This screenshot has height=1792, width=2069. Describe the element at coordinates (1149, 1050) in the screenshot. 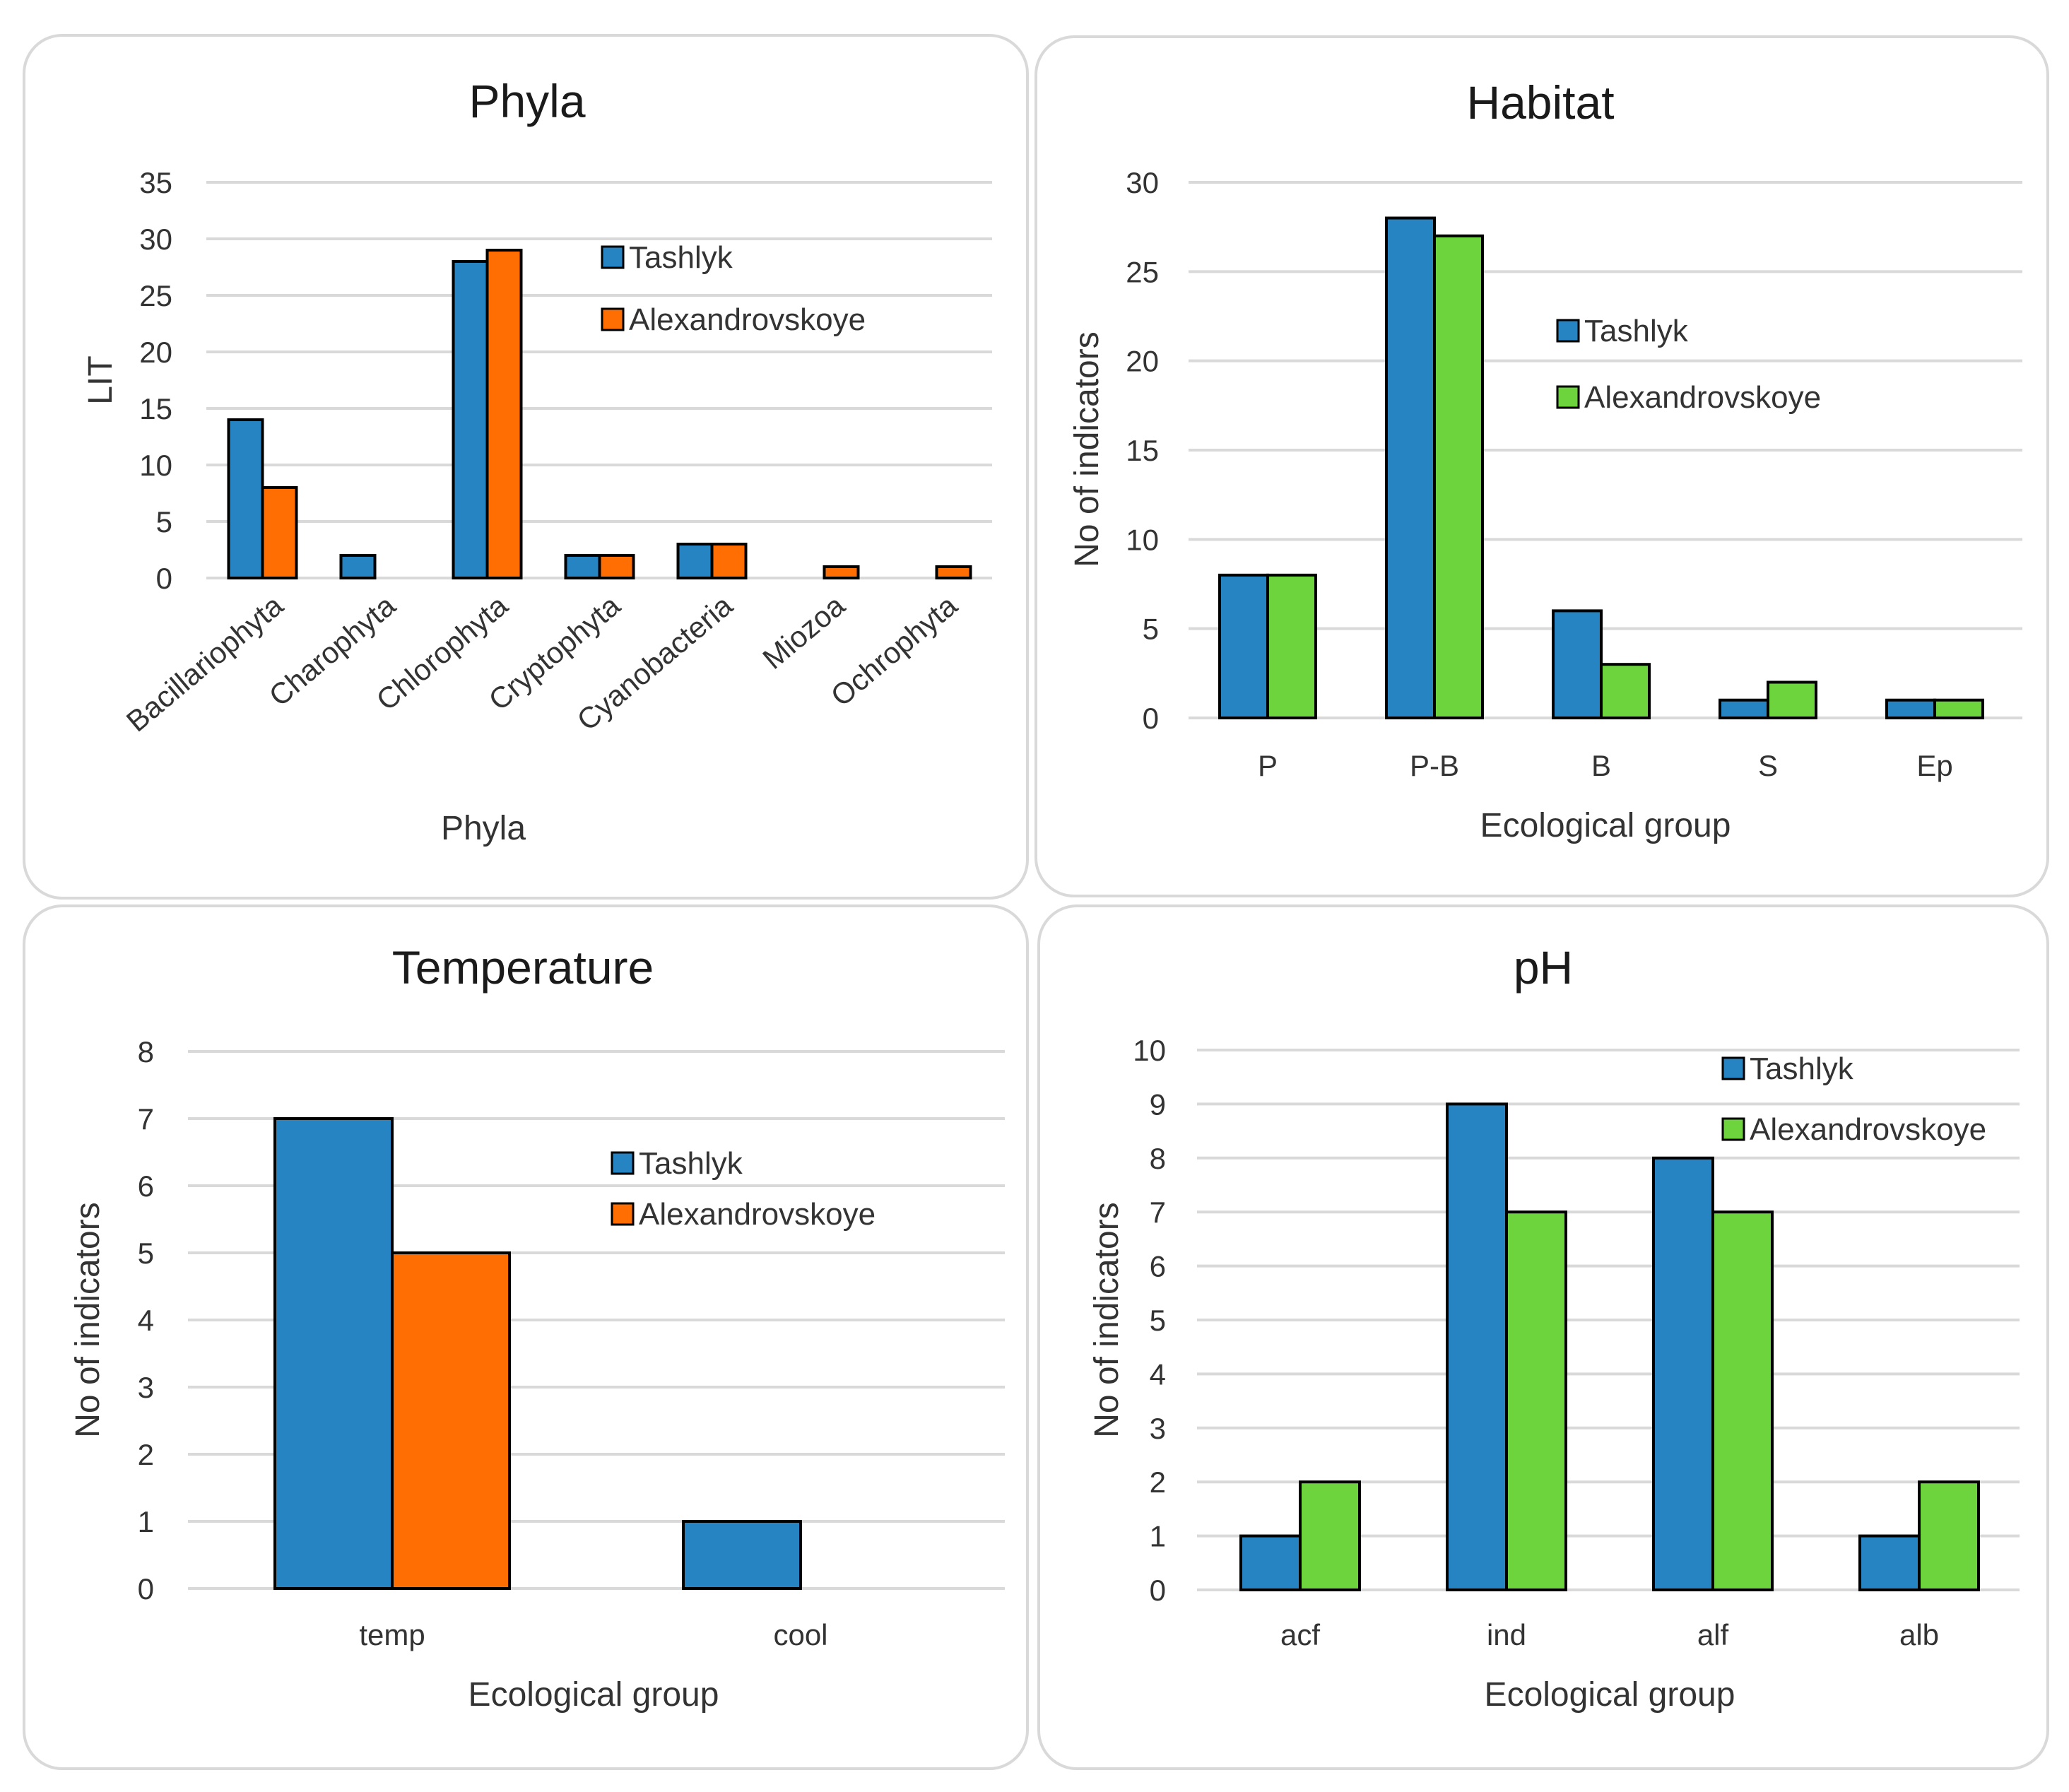

I see `ph-y-tick-label: 10` at that location.